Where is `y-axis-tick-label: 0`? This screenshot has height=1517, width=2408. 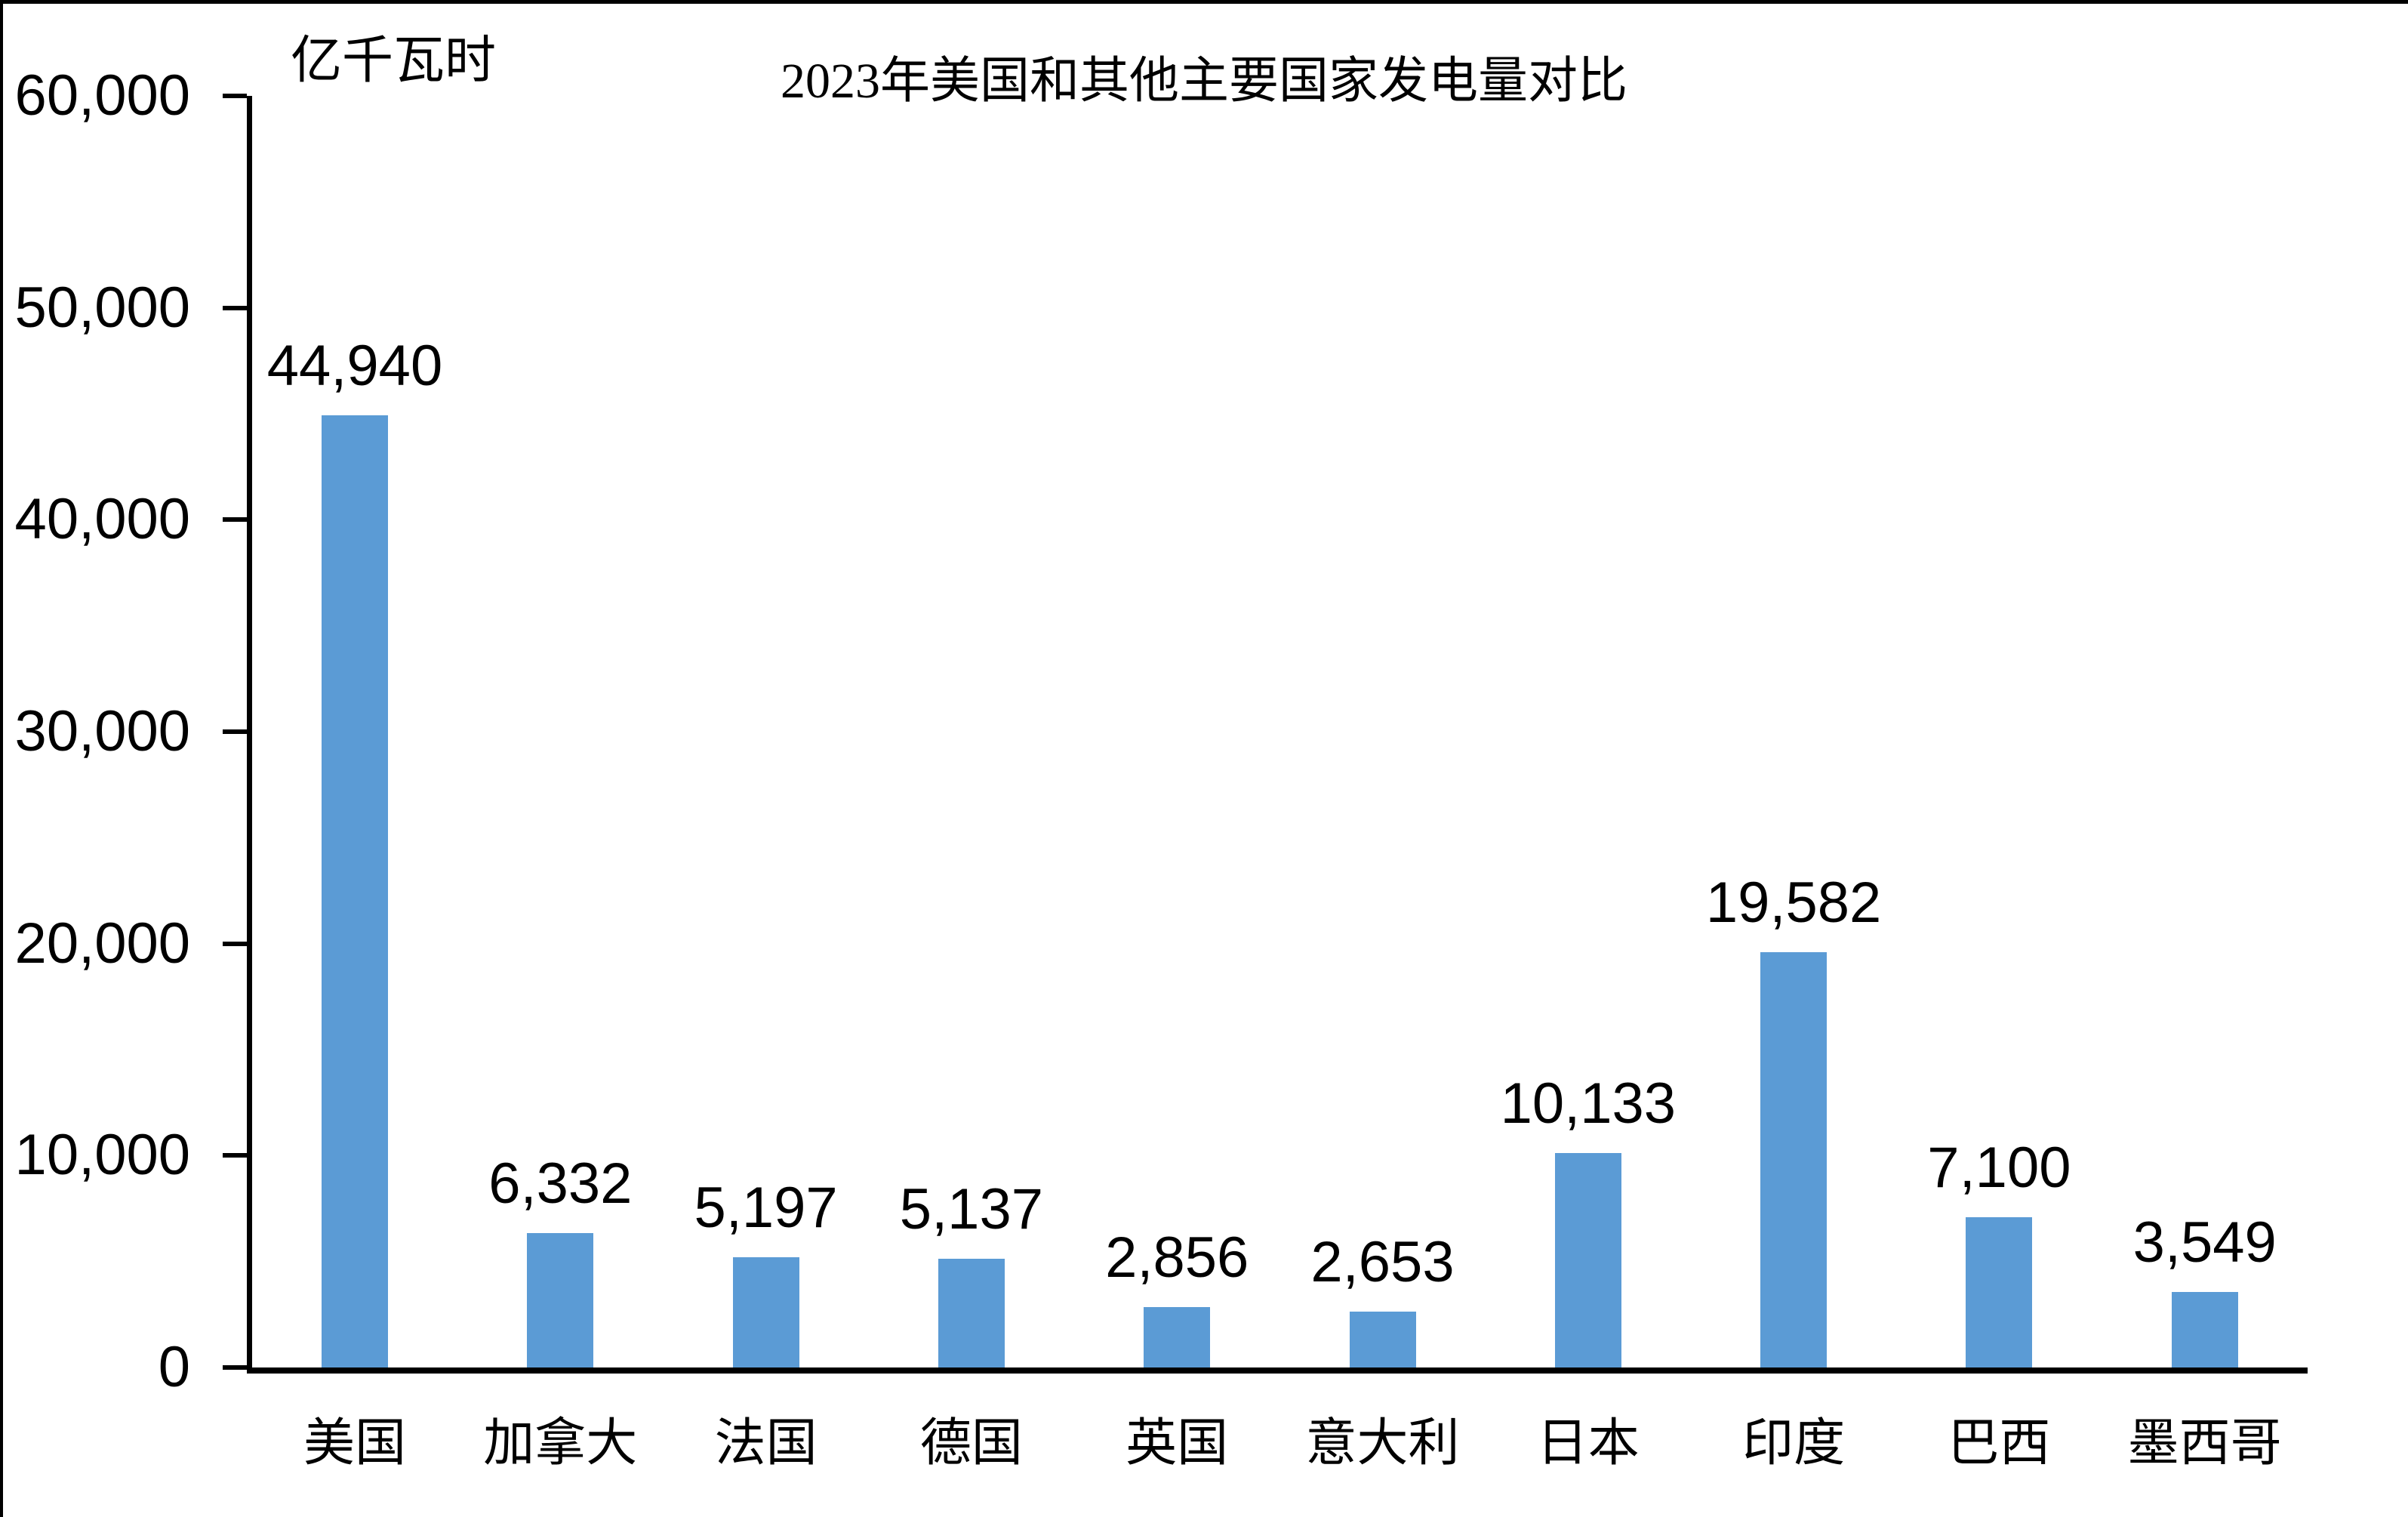 y-axis-tick-label: 0 is located at coordinates (174, 1367).